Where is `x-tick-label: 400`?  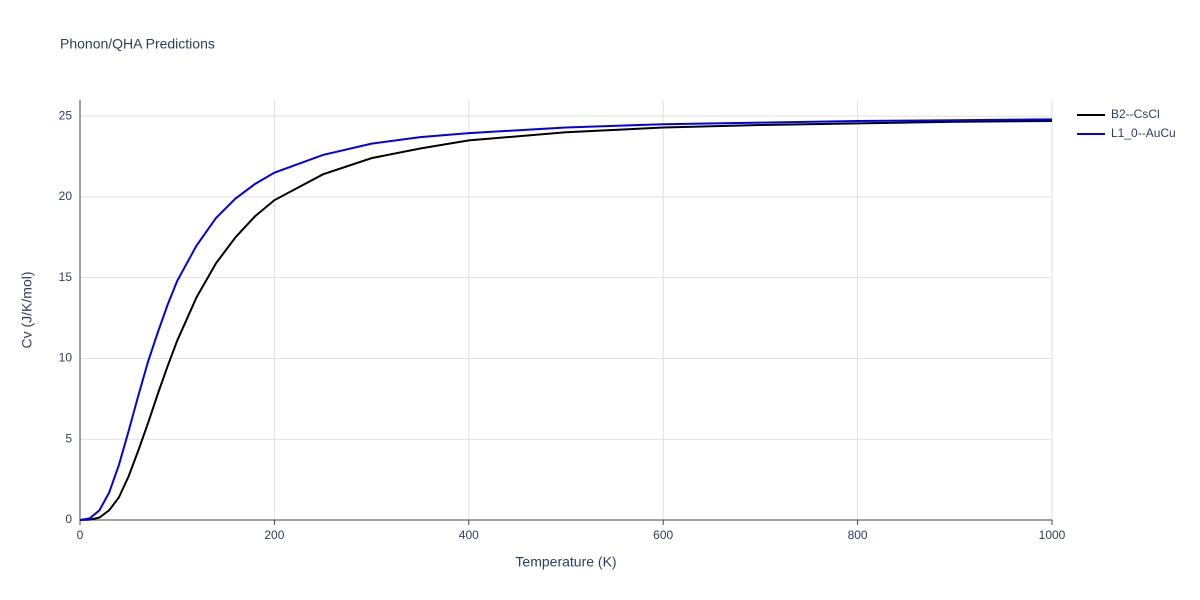
x-tick-label: 400 is located at coordinates (469, 535).